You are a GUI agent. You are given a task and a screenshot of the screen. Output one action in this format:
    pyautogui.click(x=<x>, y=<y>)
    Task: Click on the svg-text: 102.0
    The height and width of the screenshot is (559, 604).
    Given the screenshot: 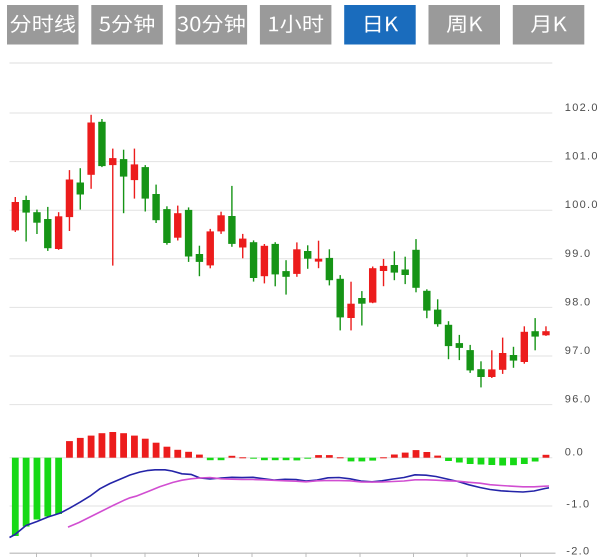 What is the action you would take?
    pyautogui.click(x=582, y=108)
    